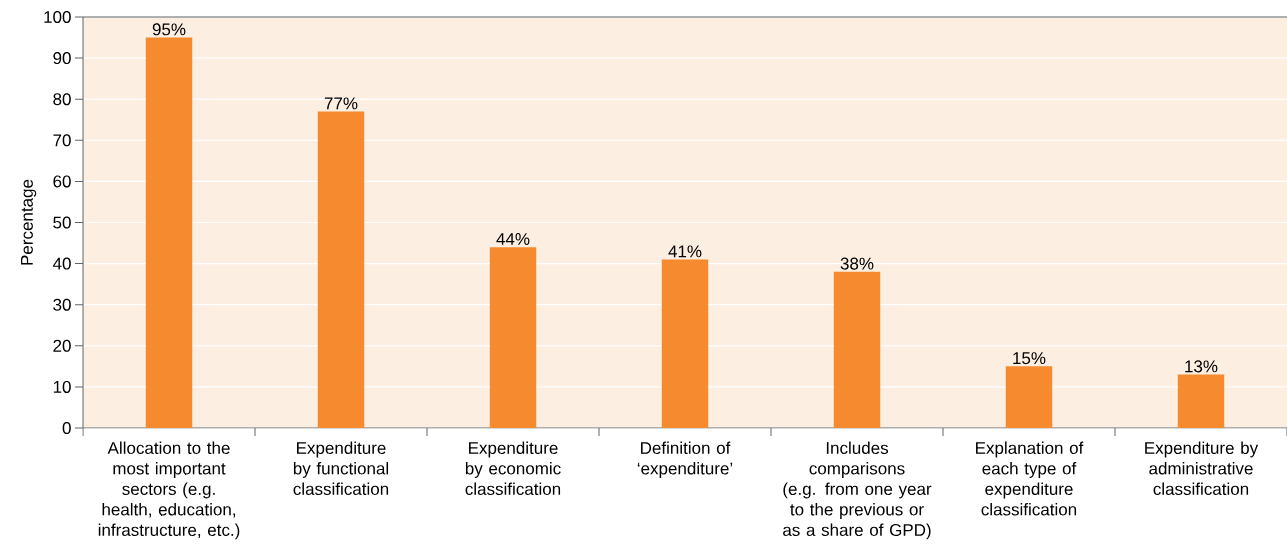 This screenshot has height=558, width=1287. I want to click on data-label: 38%, so click(857, 263).